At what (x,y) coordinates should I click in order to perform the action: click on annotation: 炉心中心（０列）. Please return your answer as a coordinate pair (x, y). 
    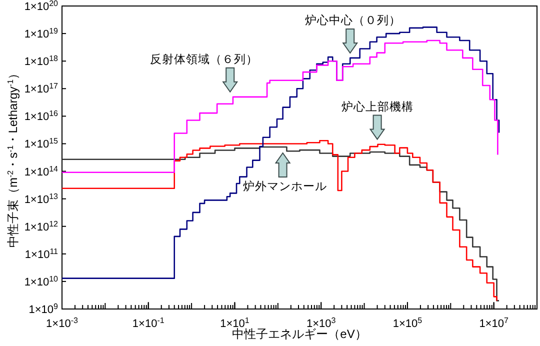
    Looking at the image, I should click on (353, 19).